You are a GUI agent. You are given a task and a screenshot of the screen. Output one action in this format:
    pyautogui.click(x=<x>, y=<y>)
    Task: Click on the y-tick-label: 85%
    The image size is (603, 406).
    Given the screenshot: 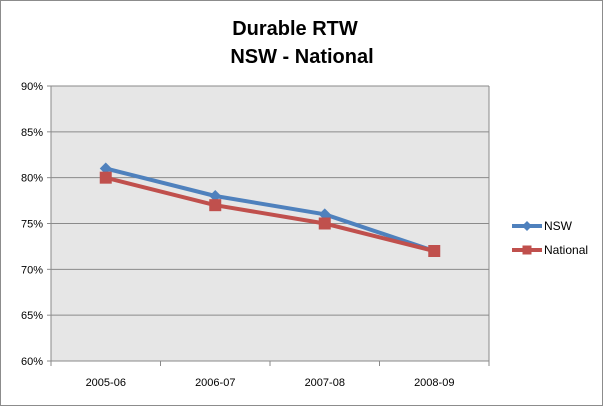 What is the action you would take?
    pyautogui.click(x=32, y=133)
    